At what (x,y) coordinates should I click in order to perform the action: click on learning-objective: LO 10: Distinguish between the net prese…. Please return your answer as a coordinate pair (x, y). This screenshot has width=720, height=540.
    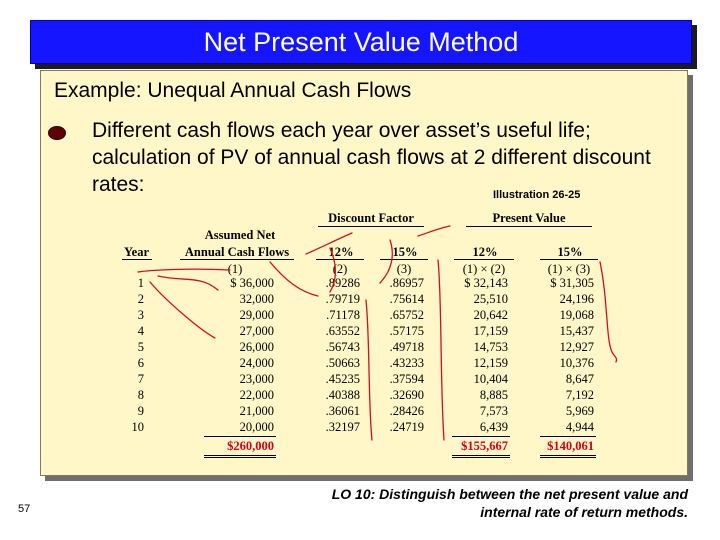
    Looking at the image, I should click on (458, 503).